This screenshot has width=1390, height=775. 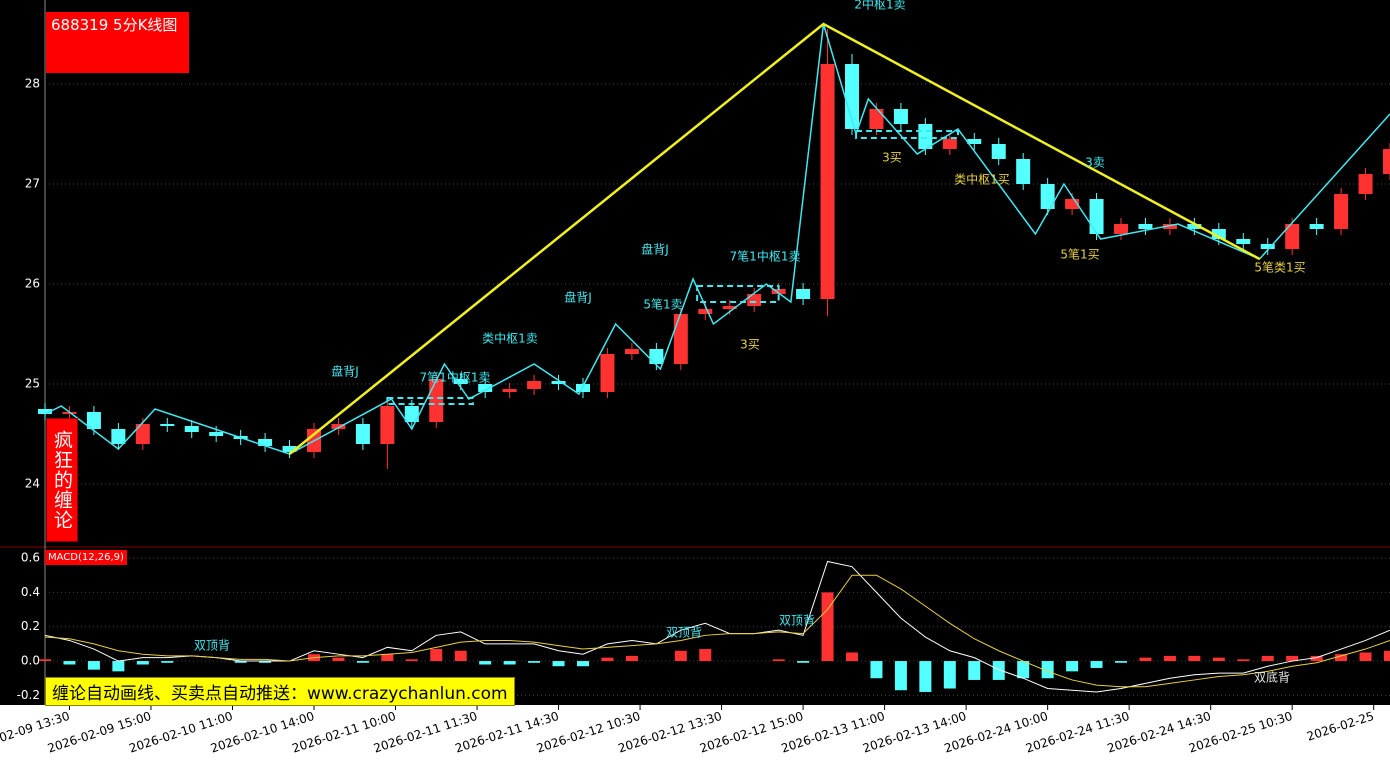 What do you see at coordinates (750, 345) in the screenshot?
I see `annotation: 3买` at bounding box center [750, 345].